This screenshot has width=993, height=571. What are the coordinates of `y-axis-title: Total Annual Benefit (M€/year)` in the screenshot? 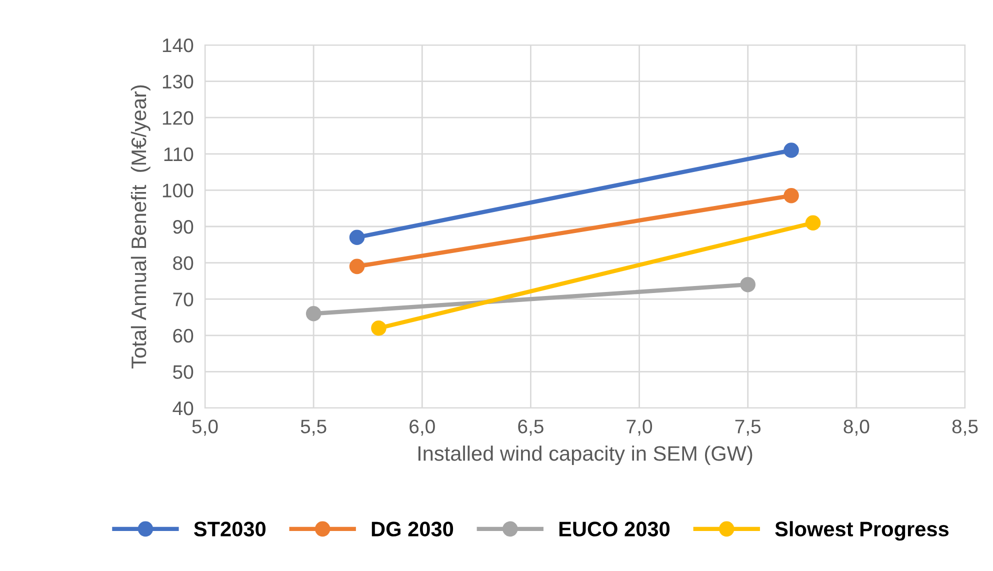 It's located at (140, 226).